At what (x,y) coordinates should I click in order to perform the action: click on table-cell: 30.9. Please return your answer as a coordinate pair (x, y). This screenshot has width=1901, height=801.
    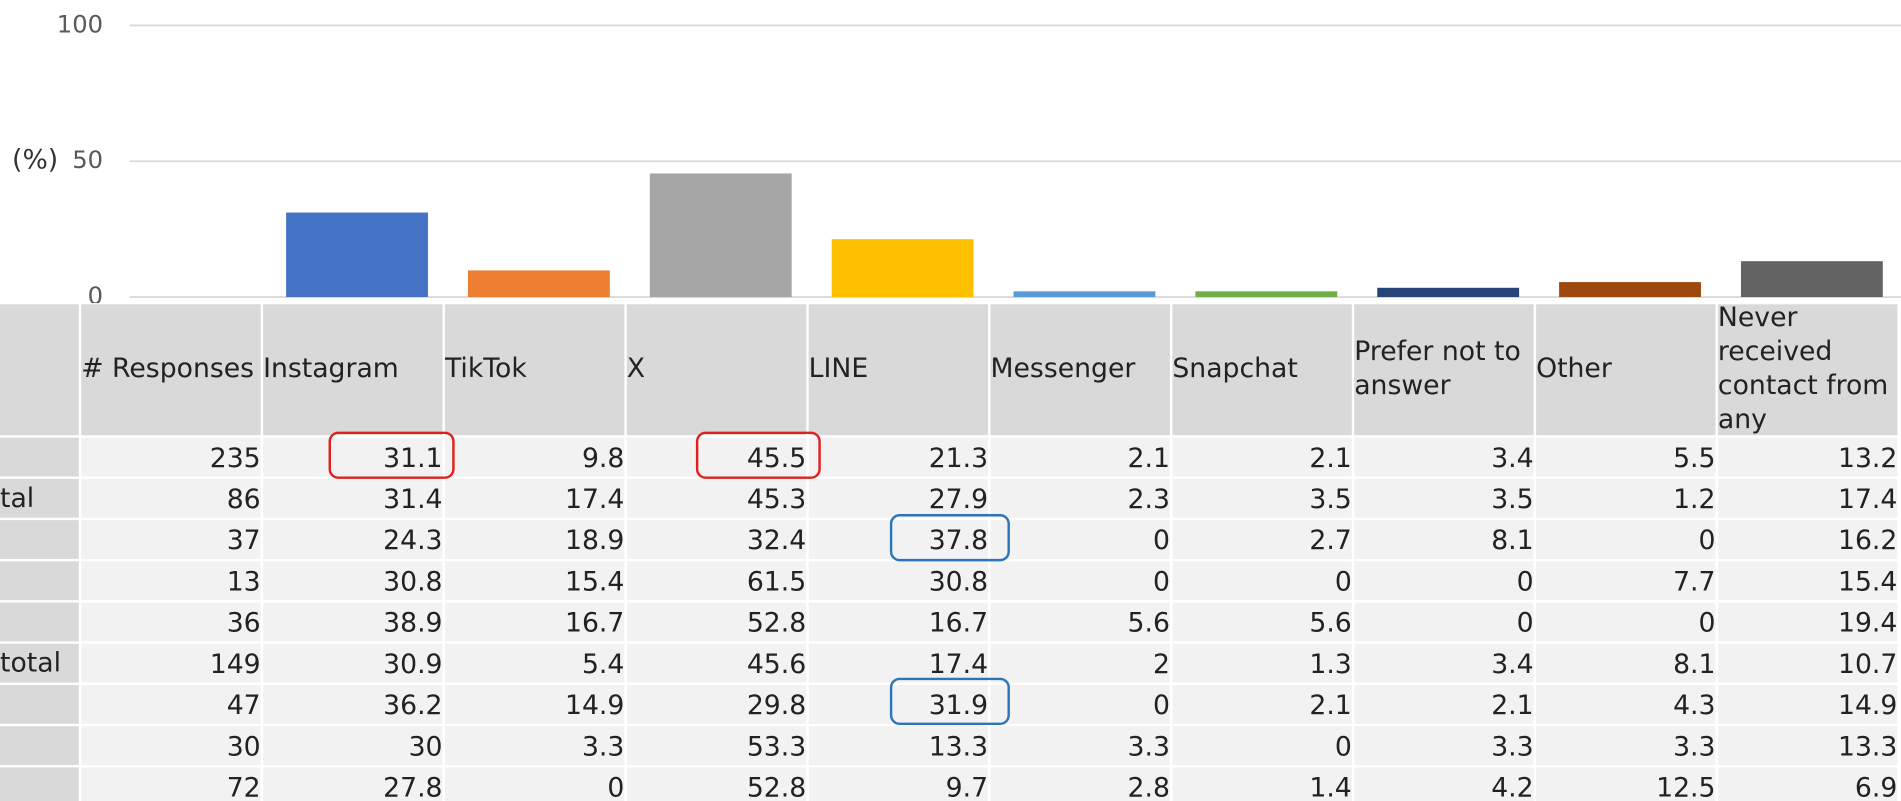
    Looking at the image, I should click on (353, 663).